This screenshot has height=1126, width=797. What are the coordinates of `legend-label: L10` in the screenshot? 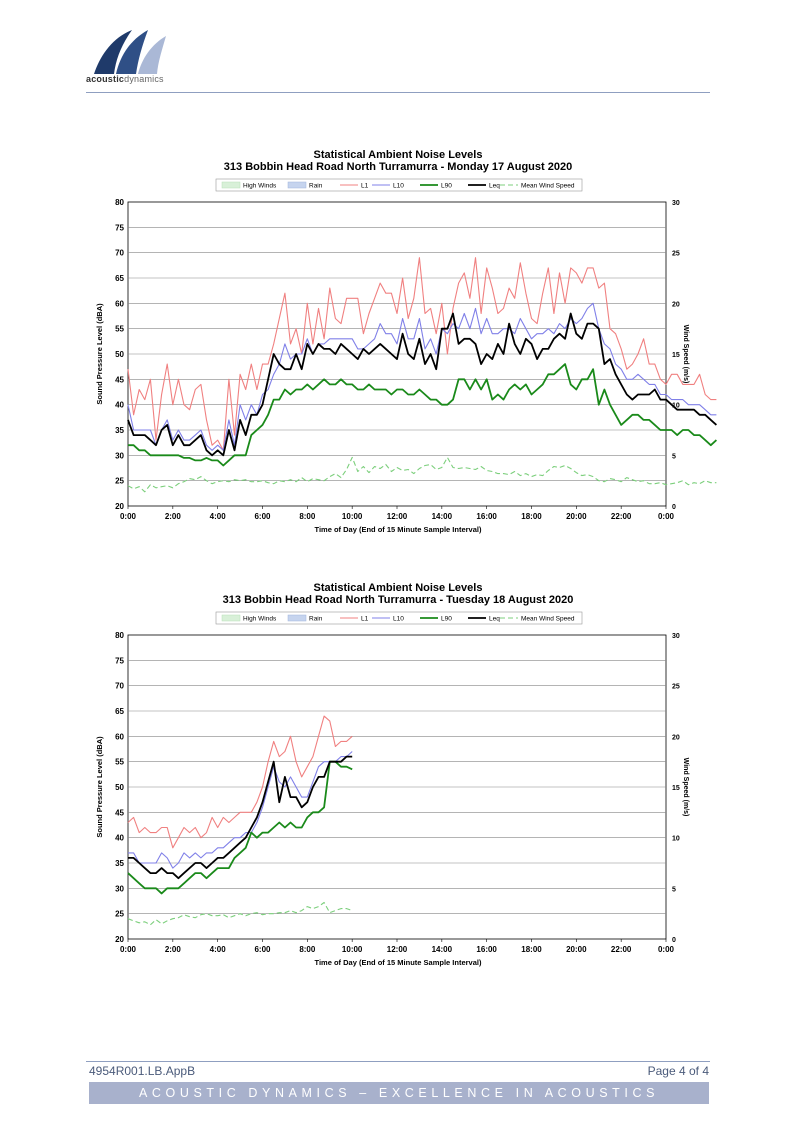 It's located at (398, 186).